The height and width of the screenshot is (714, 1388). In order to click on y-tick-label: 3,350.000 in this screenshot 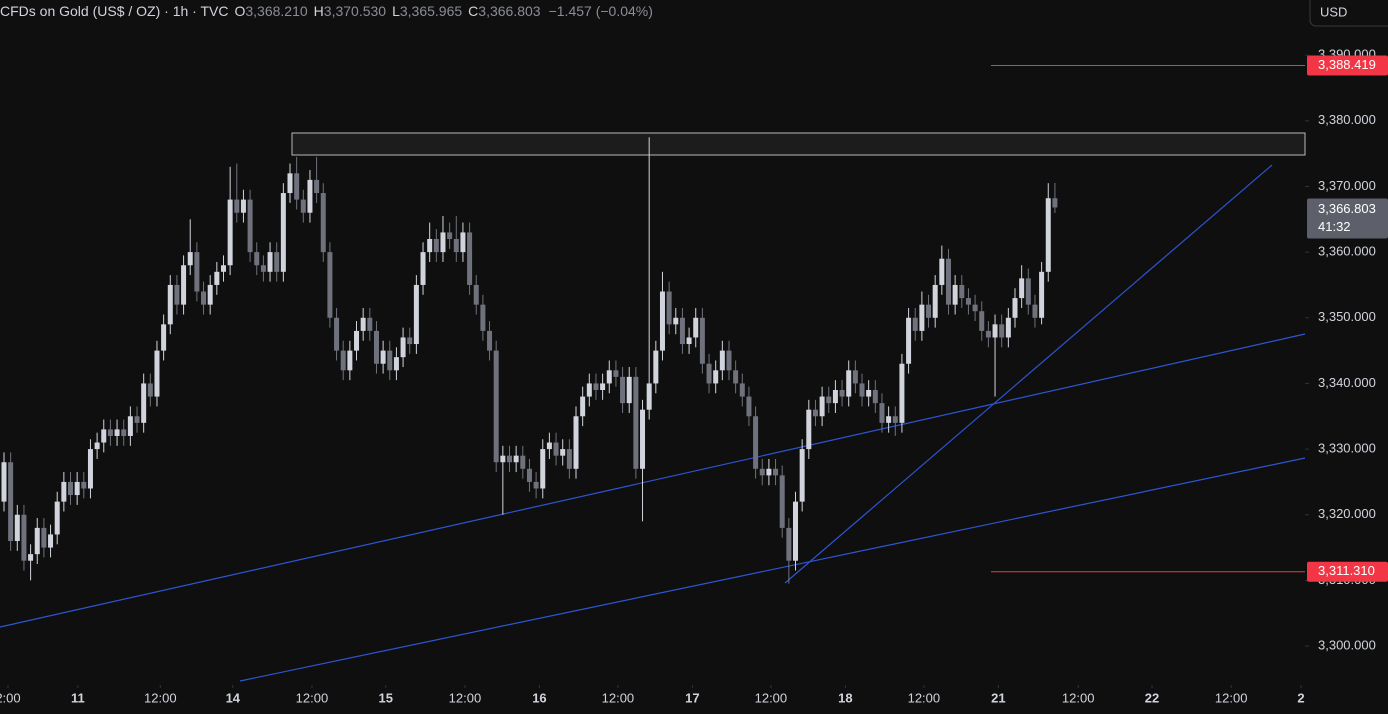, I will do `click(1347, 316)`.